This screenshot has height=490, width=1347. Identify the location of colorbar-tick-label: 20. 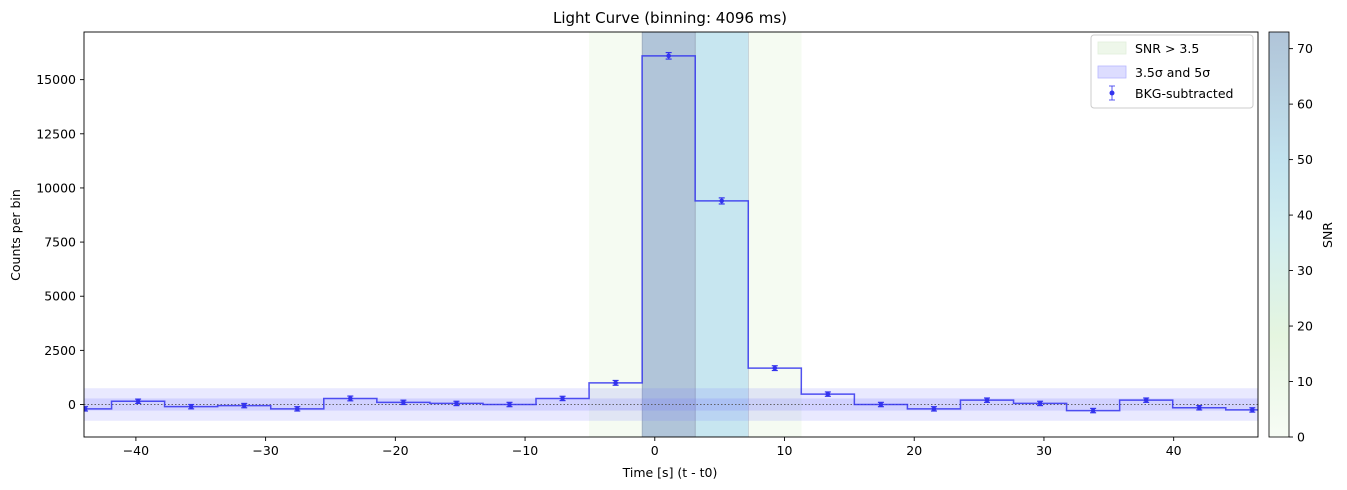
(1305, 326).